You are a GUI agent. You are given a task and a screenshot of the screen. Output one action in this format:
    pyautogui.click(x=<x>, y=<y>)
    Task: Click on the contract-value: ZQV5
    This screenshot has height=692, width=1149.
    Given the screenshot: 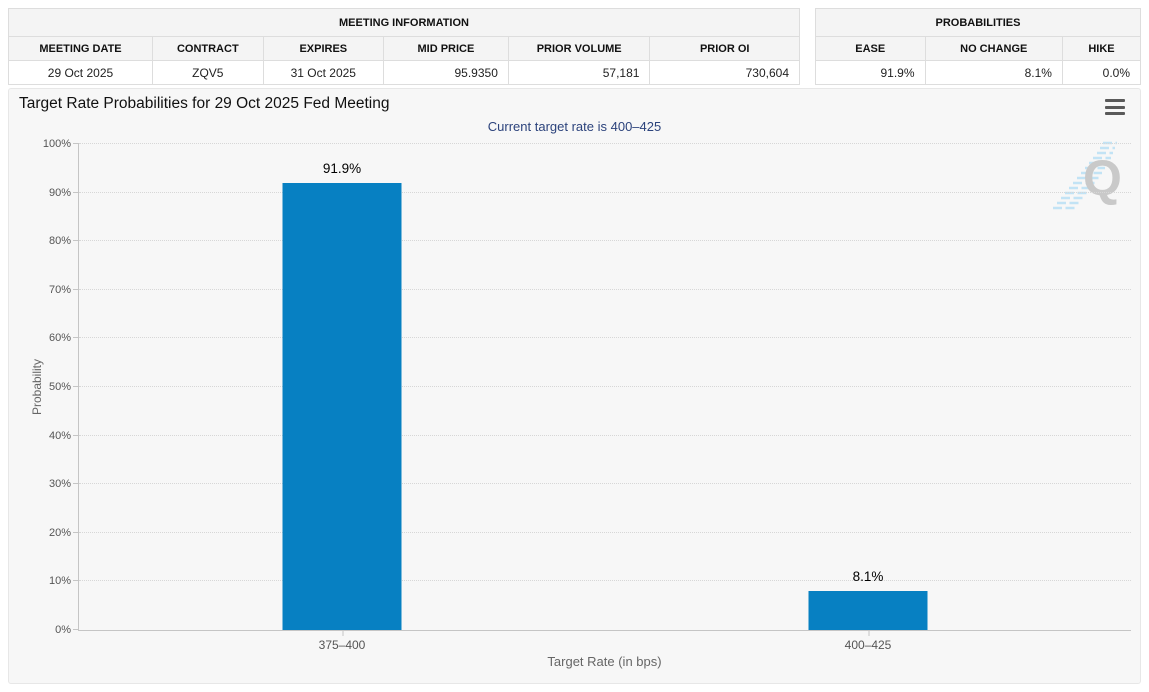 What is the action you would take?
    pyautogui.click(x=207, y=72)
    